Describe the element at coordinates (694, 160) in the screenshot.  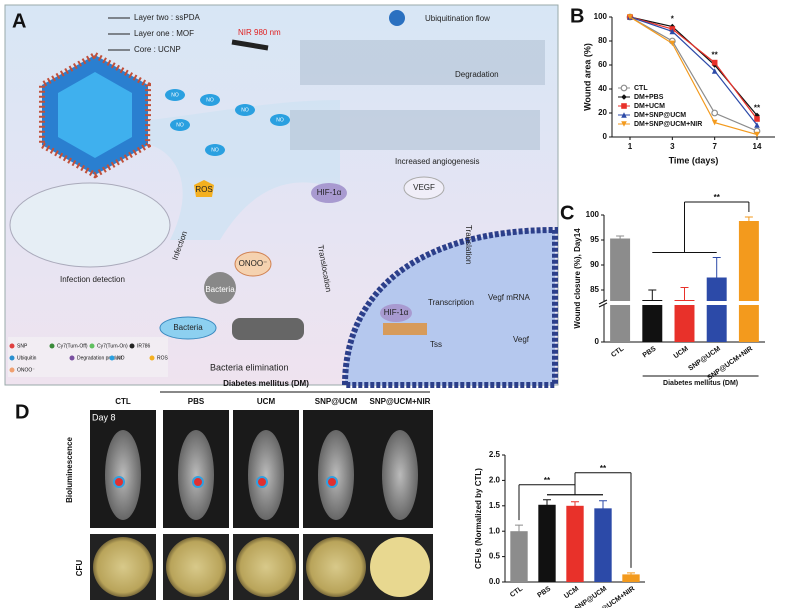
I see `x-axis-title: Time (days)` at that location.